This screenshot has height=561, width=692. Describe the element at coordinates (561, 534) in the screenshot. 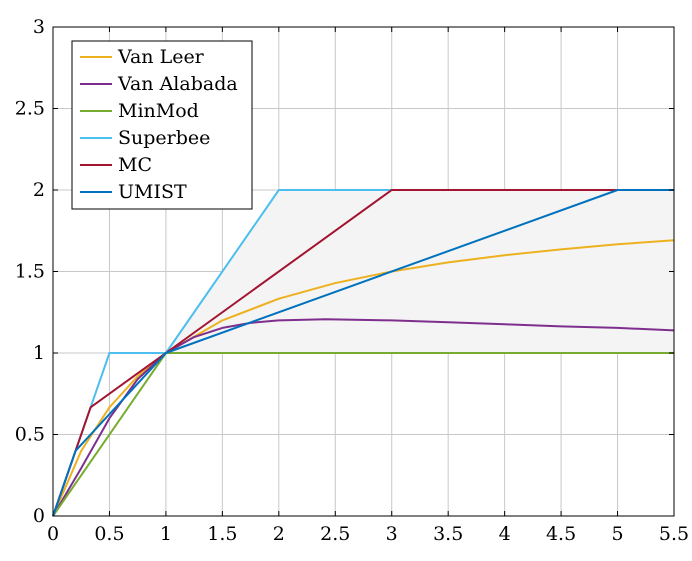

I see `x-tick-label: 4.5` at that location.